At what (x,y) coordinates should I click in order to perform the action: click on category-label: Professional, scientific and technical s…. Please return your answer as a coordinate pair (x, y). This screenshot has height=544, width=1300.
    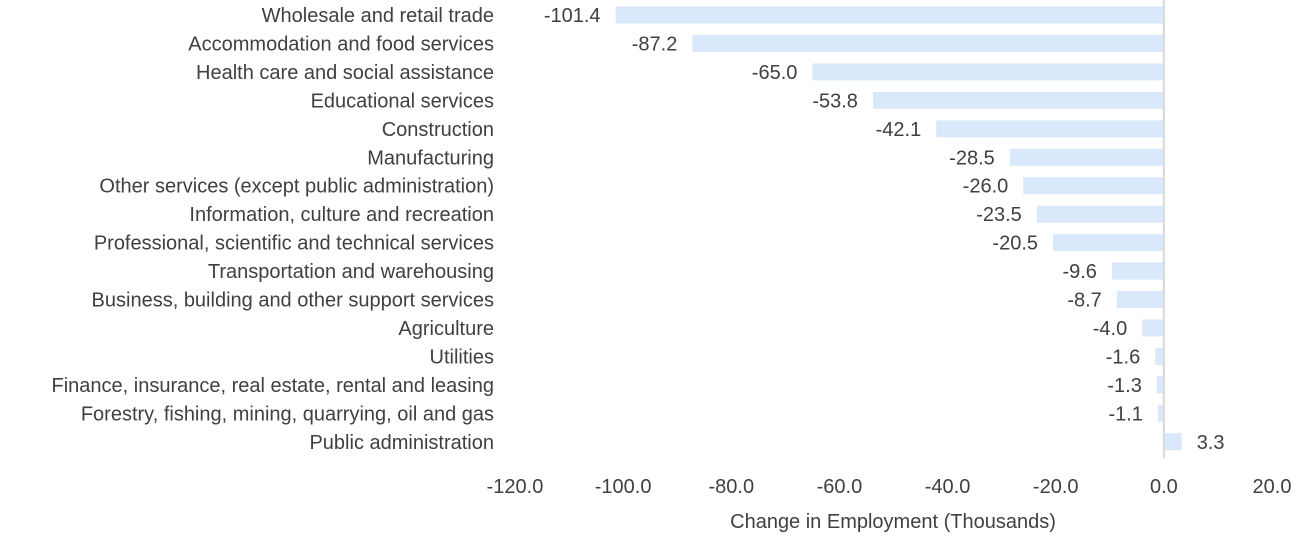
    Looking at the image, I should click on (294, 244).